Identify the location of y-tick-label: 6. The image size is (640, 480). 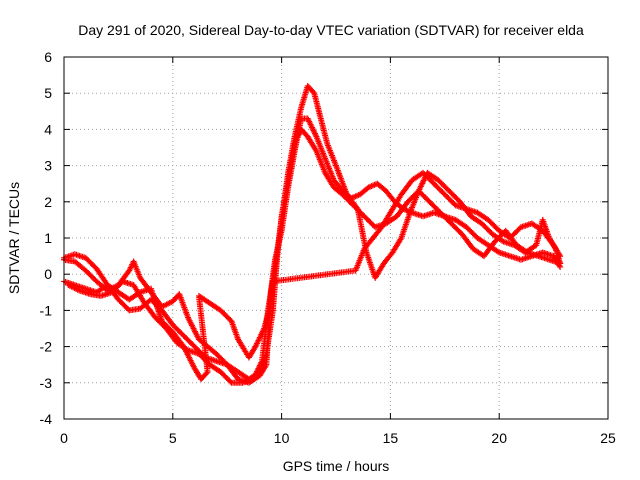
(48, 57).